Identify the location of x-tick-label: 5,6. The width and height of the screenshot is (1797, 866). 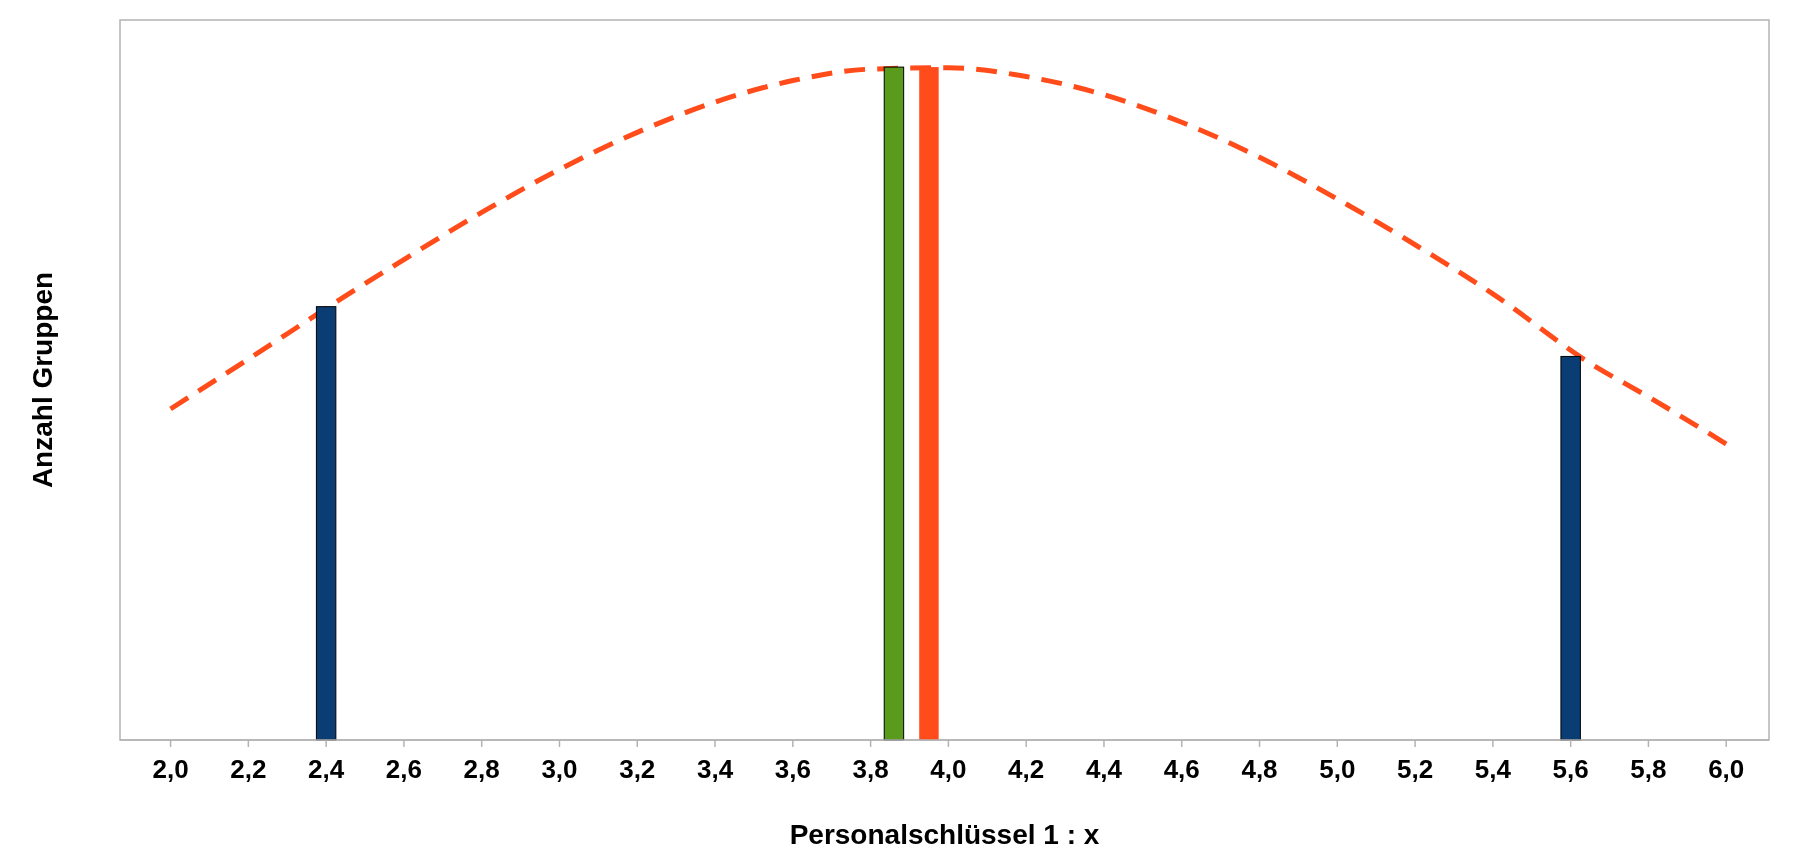
(1570, 769).